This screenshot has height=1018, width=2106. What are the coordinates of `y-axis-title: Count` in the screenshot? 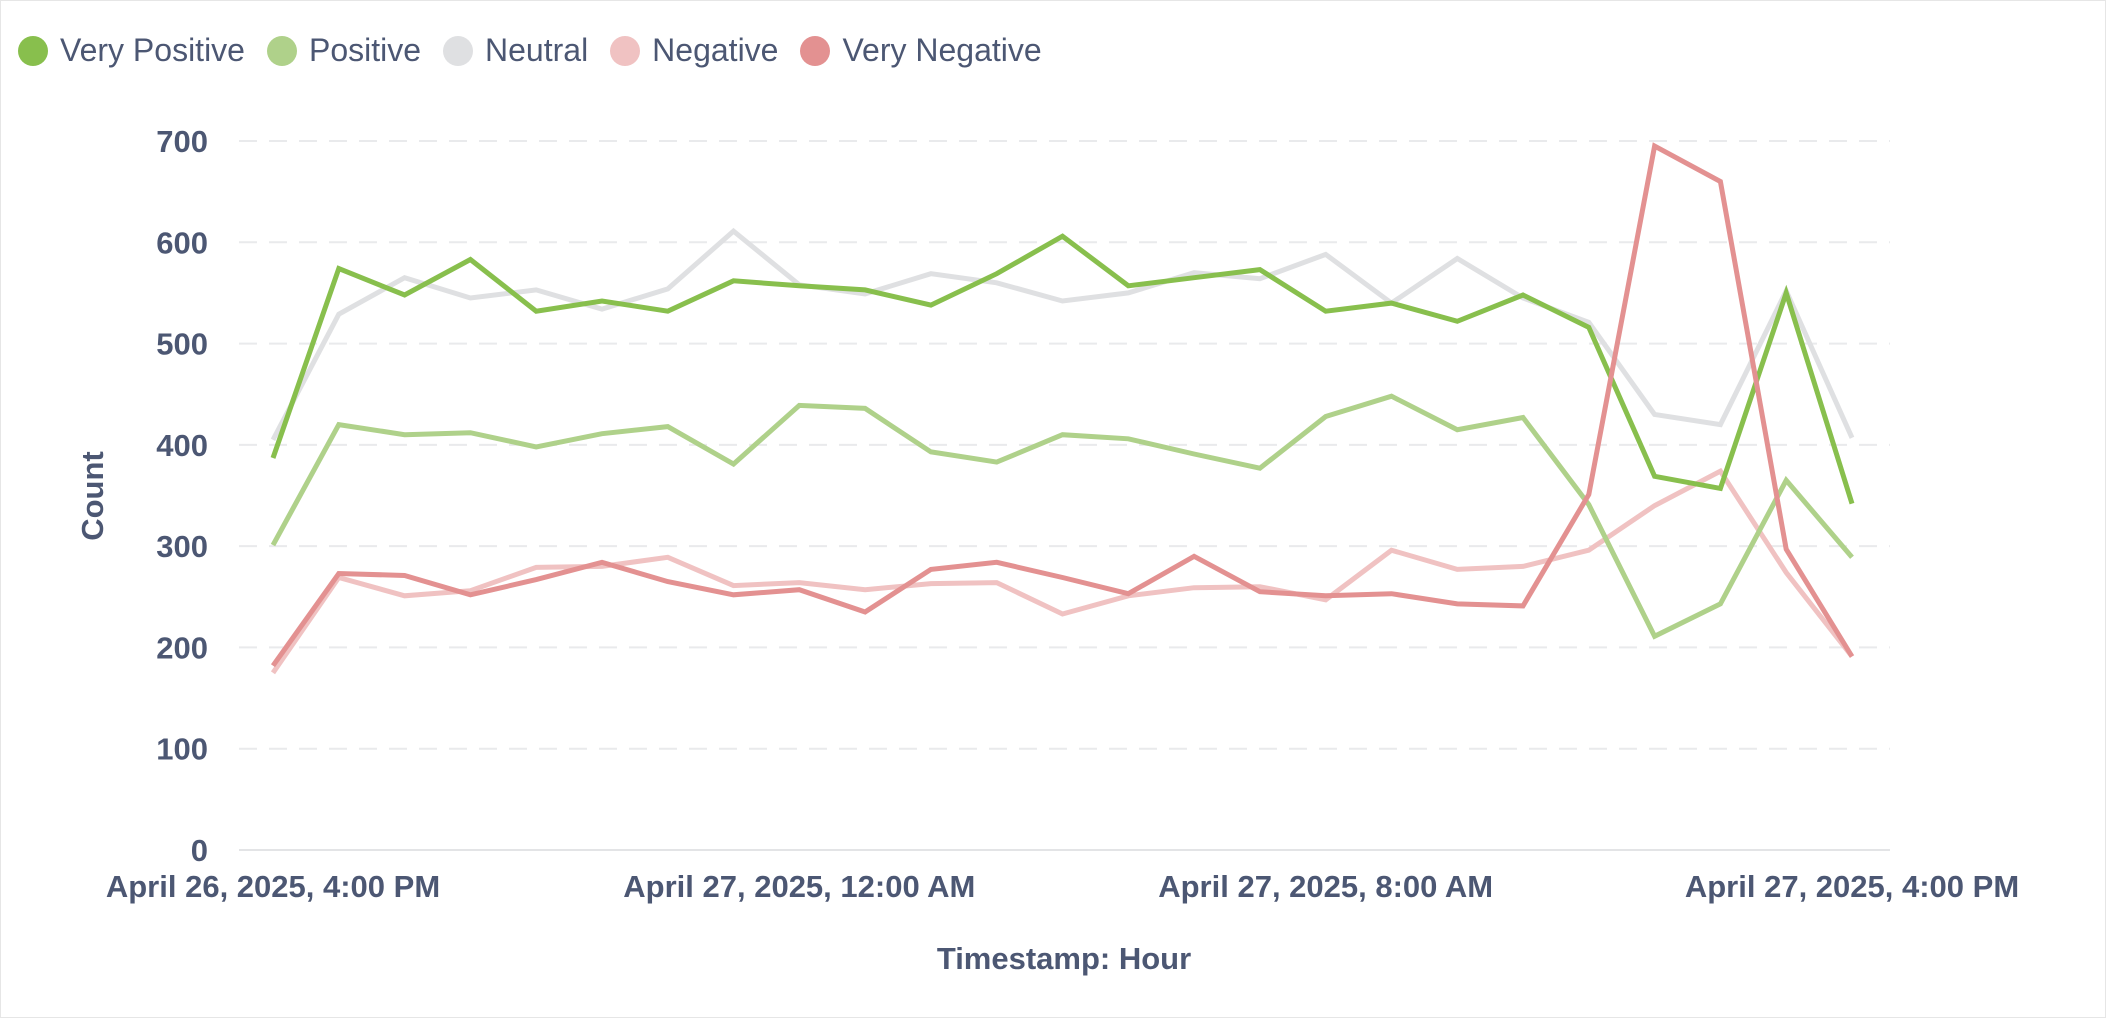 It's located at (92, 496).